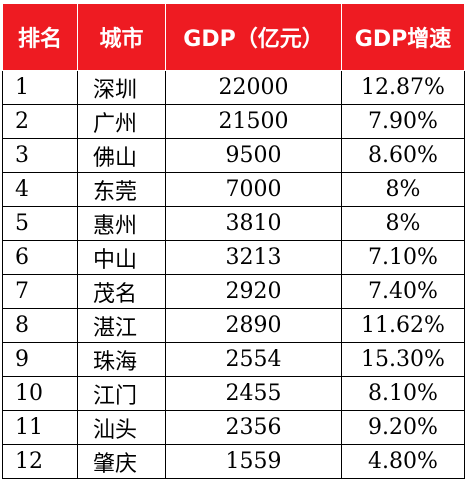  Describe the element at coordinates (403, 37) in the screenshot. I see `header-growth: GDP增速` at that location.